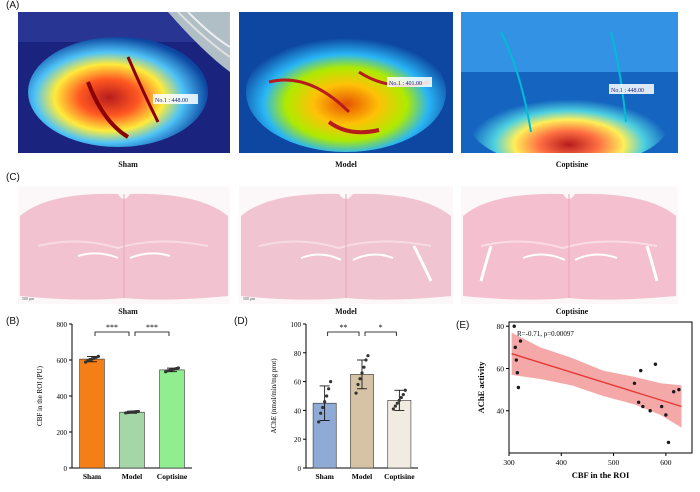 Image resolution: width=700 pixels, height=492 pixels. Describe the element at coordinates (324, 476) in the screenshot. I see `x-tick-label: Sham` at that location.